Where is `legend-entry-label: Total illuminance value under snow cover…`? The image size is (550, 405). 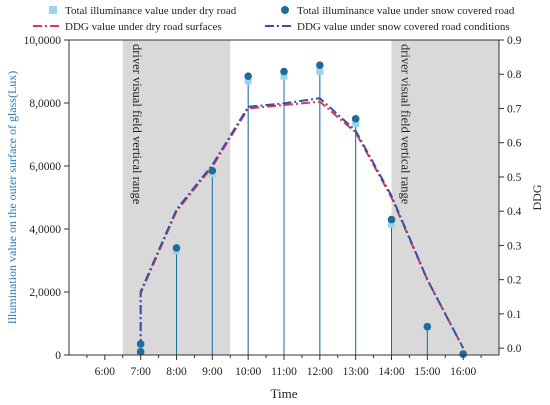
legend-entry-label: Total illuminance value under snow cover… is located at coordinates (406, 11).